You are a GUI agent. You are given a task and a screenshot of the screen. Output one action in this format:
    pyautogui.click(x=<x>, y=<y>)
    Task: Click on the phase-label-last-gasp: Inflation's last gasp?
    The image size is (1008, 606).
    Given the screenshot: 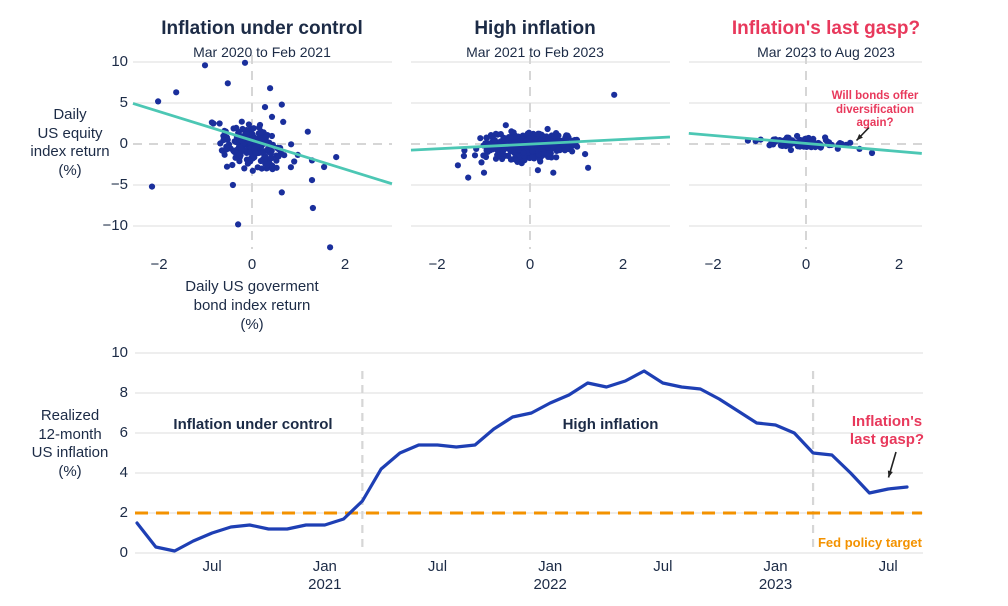 What is the action you would take?
    pyautogui.click(x=887, y=430)
    